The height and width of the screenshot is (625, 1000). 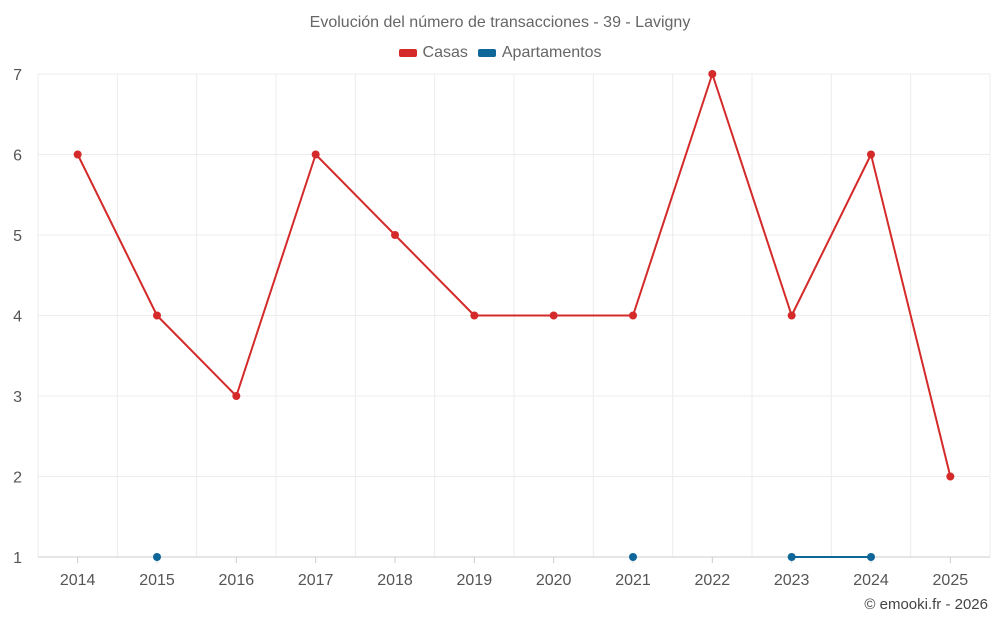 I want to click on legend-label-casas: Casas, so click(x=445, y=52).